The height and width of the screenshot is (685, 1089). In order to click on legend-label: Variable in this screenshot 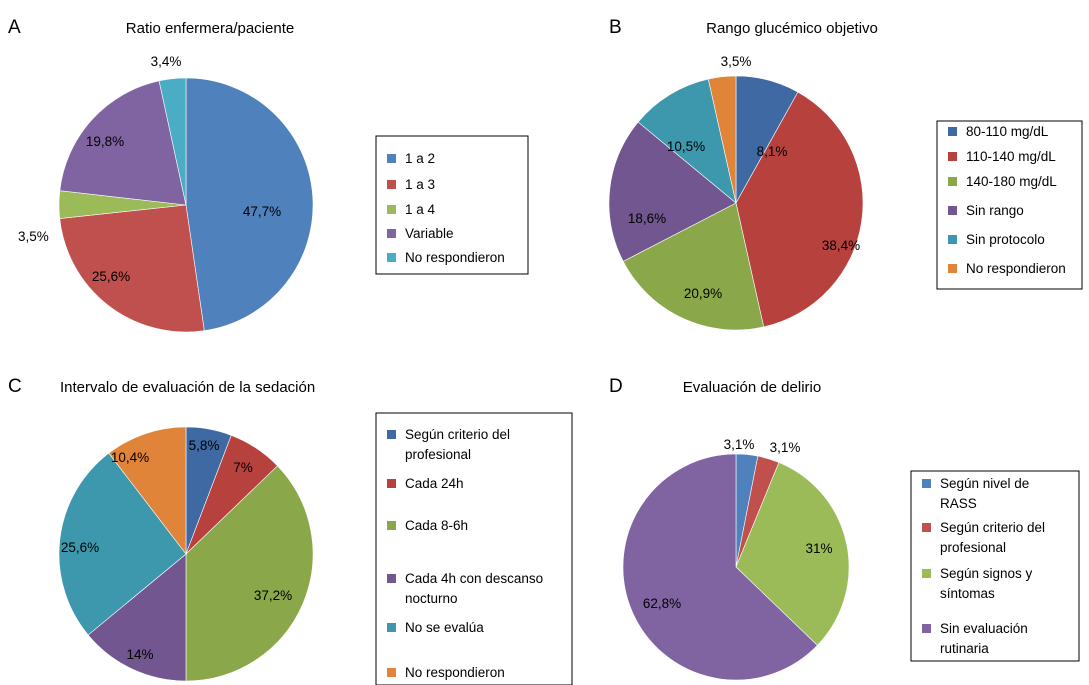, I will do `click(429, 233)`.